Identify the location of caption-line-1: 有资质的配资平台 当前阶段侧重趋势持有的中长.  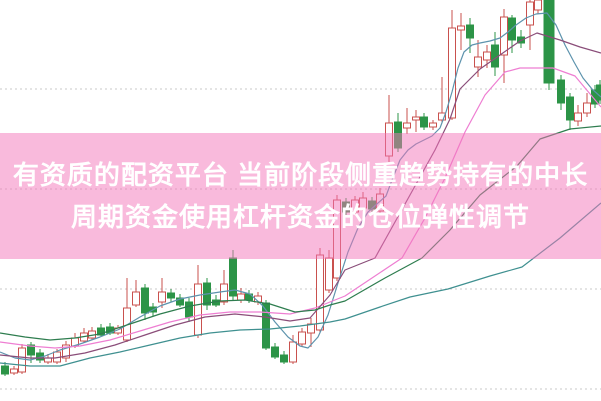
(300, 175).